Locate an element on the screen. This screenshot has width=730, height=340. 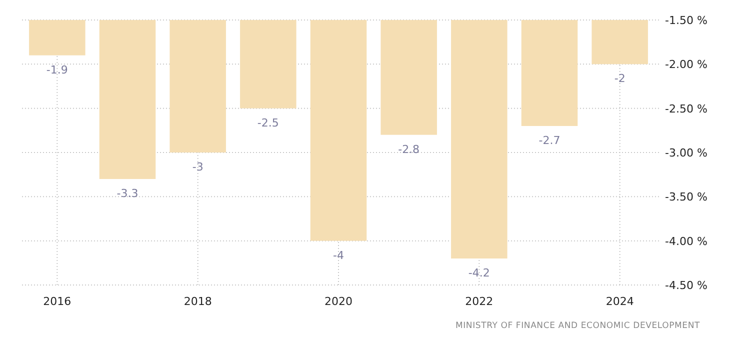
data-label: -3.3 is located at coordinates (127, 193).